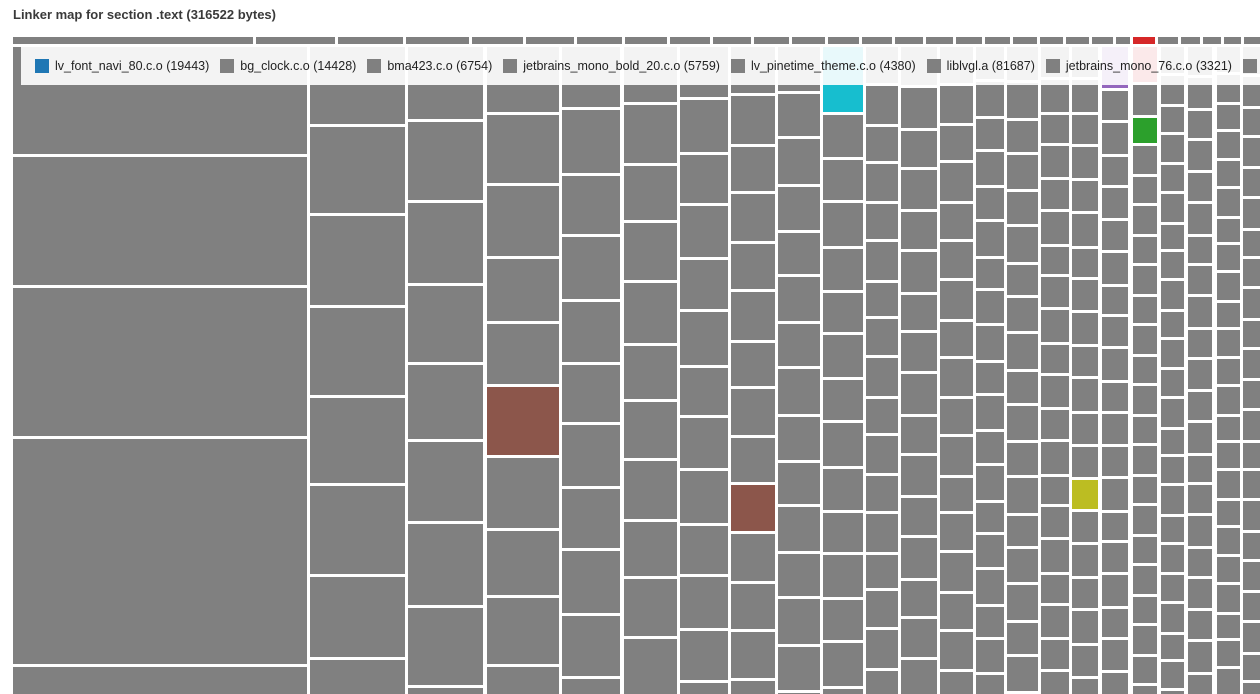 The width and height of the screenshot is (1260, 694). Describe the element at coordinates (1144, 40) in the screenshot. I see `treemap-cell-red` at that location.